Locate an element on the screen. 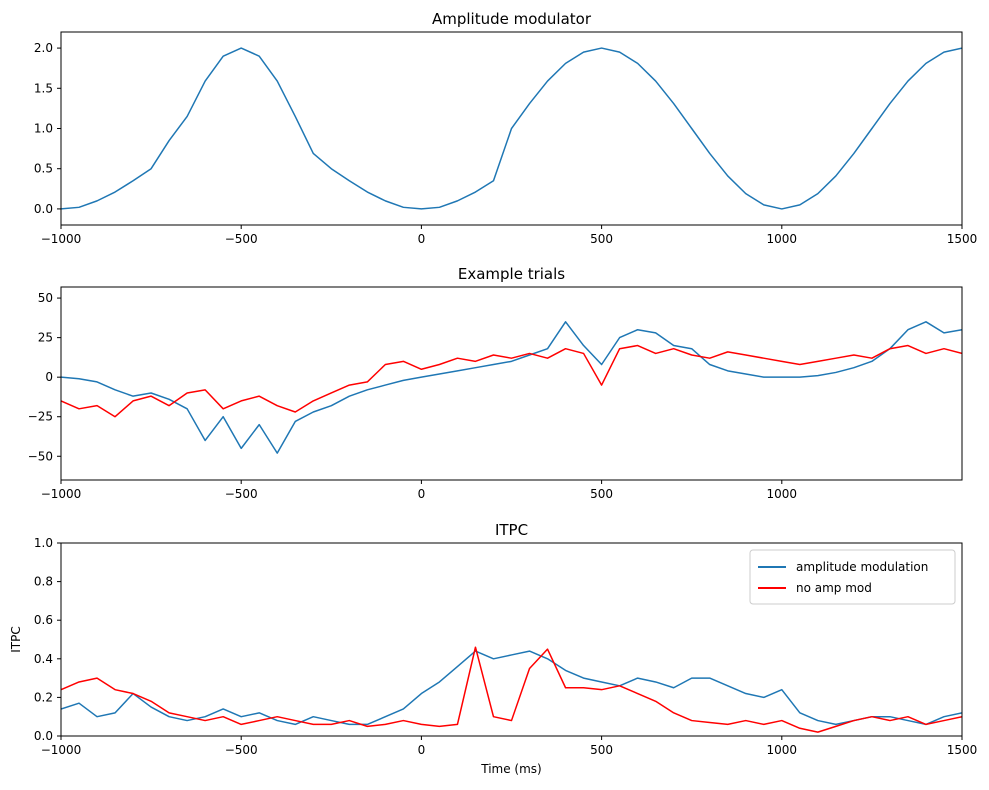 Image resolution: width=989 pixels, height=790 pixels. y-tick-label: 0.5 is located at coordinates (43, 169).